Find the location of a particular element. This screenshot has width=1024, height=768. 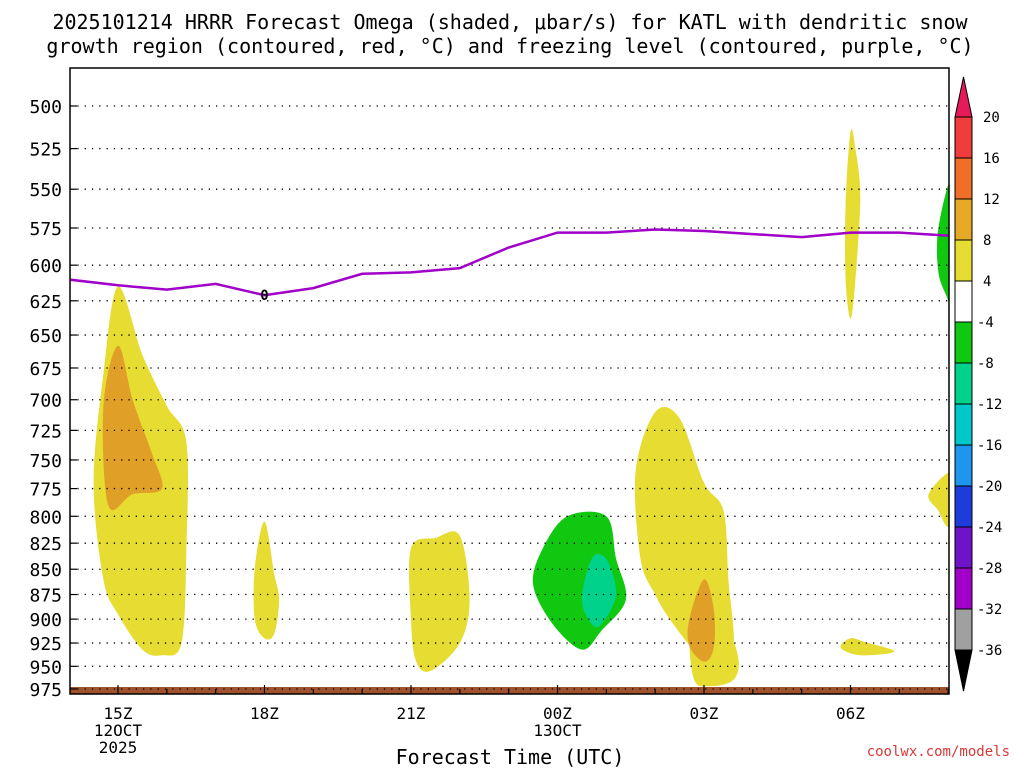

x-tick-label-9-0: 00Z is located at coordinates (557, 713).